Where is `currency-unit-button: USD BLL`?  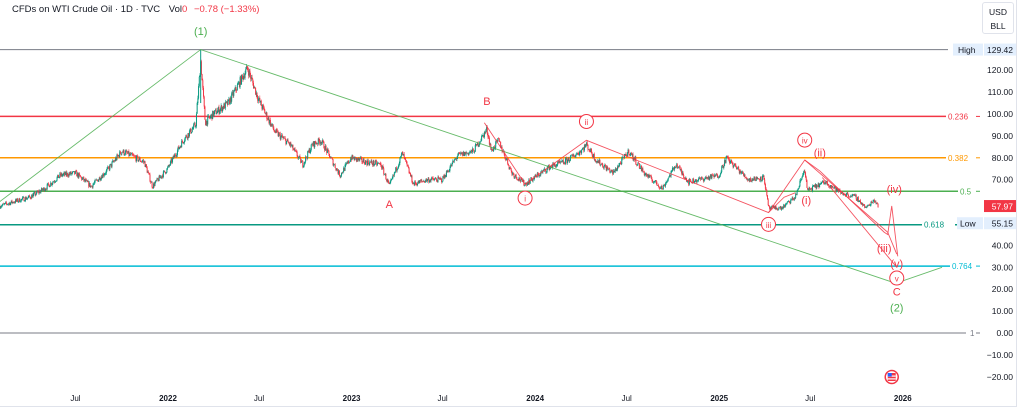
currency-unit-button: USD BLL is located at coordinates (998, 18).